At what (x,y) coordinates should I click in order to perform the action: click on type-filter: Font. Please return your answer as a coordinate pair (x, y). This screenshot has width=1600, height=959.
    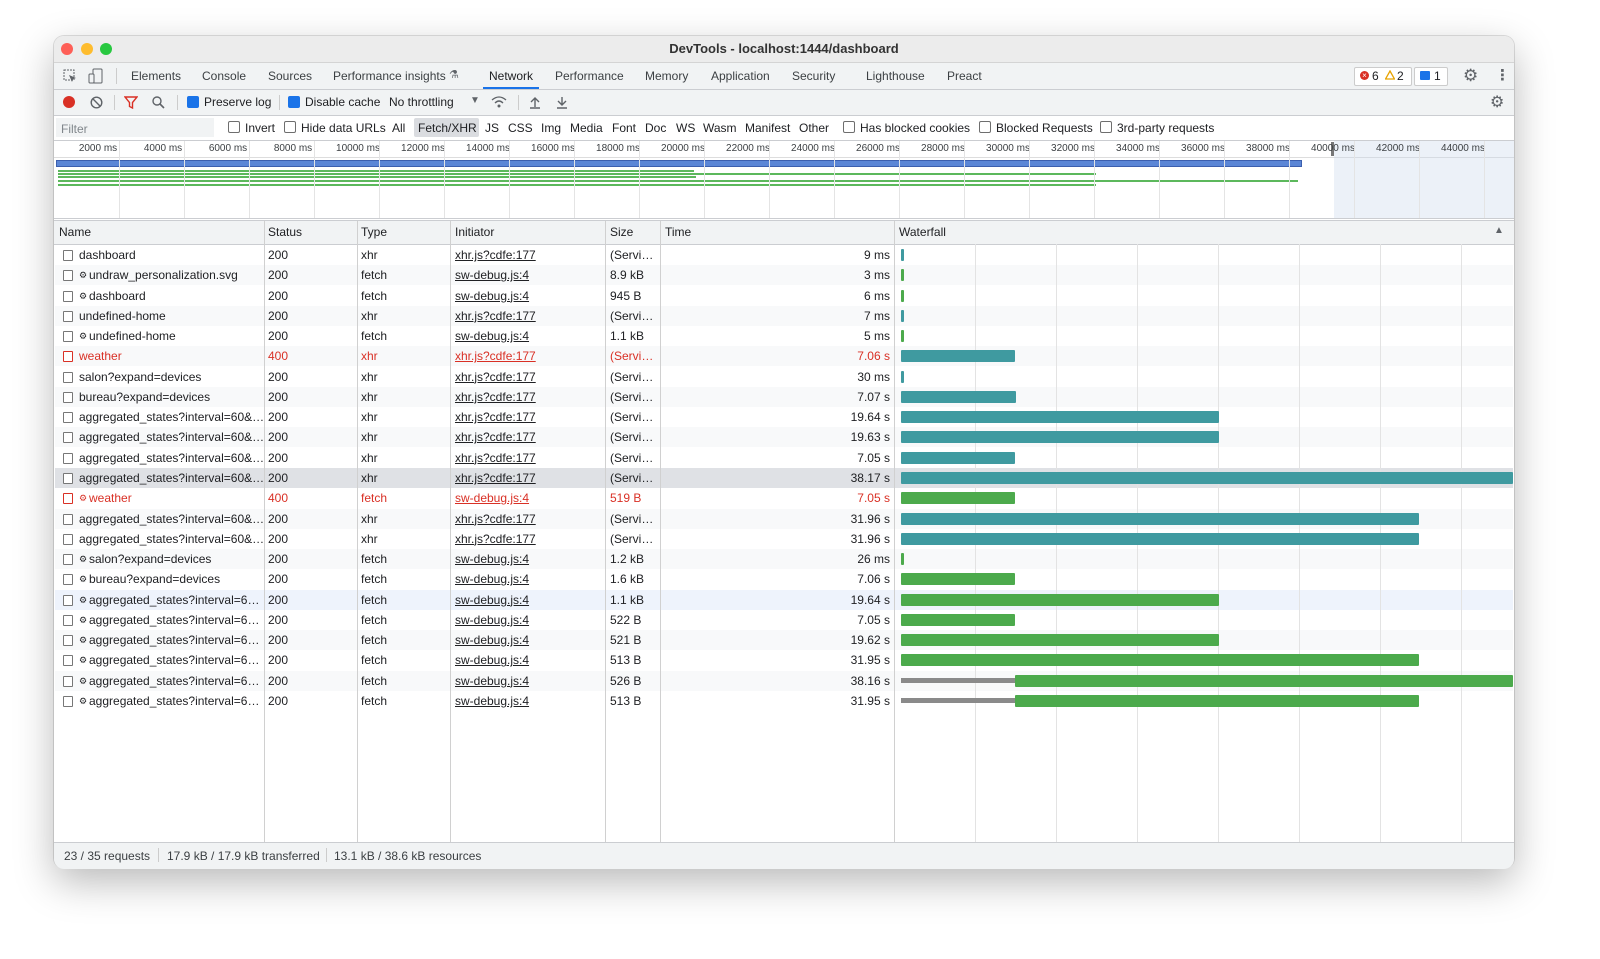
    Looking at the image, I should click on (624, 128).